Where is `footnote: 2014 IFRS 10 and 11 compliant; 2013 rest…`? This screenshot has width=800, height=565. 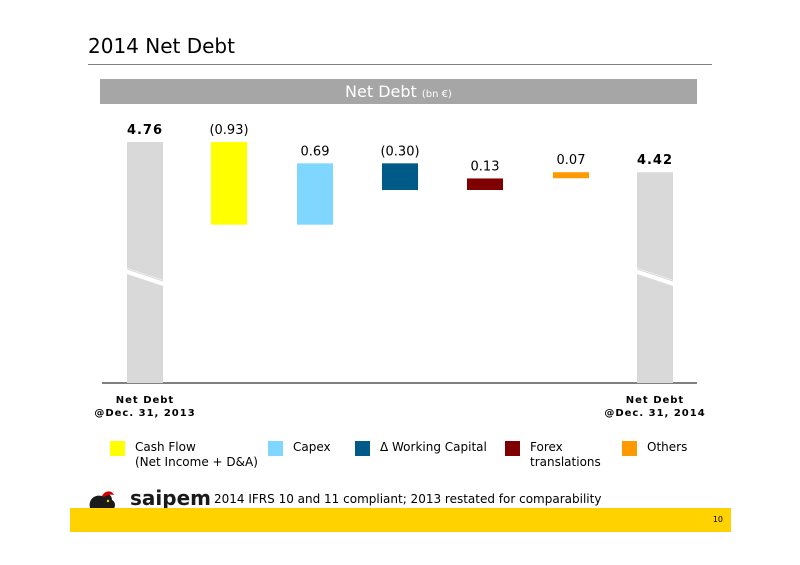
footnote: 2014 IFRS 10 and 11 compliant; 2013 rest… is located at coordinates (408, 499).